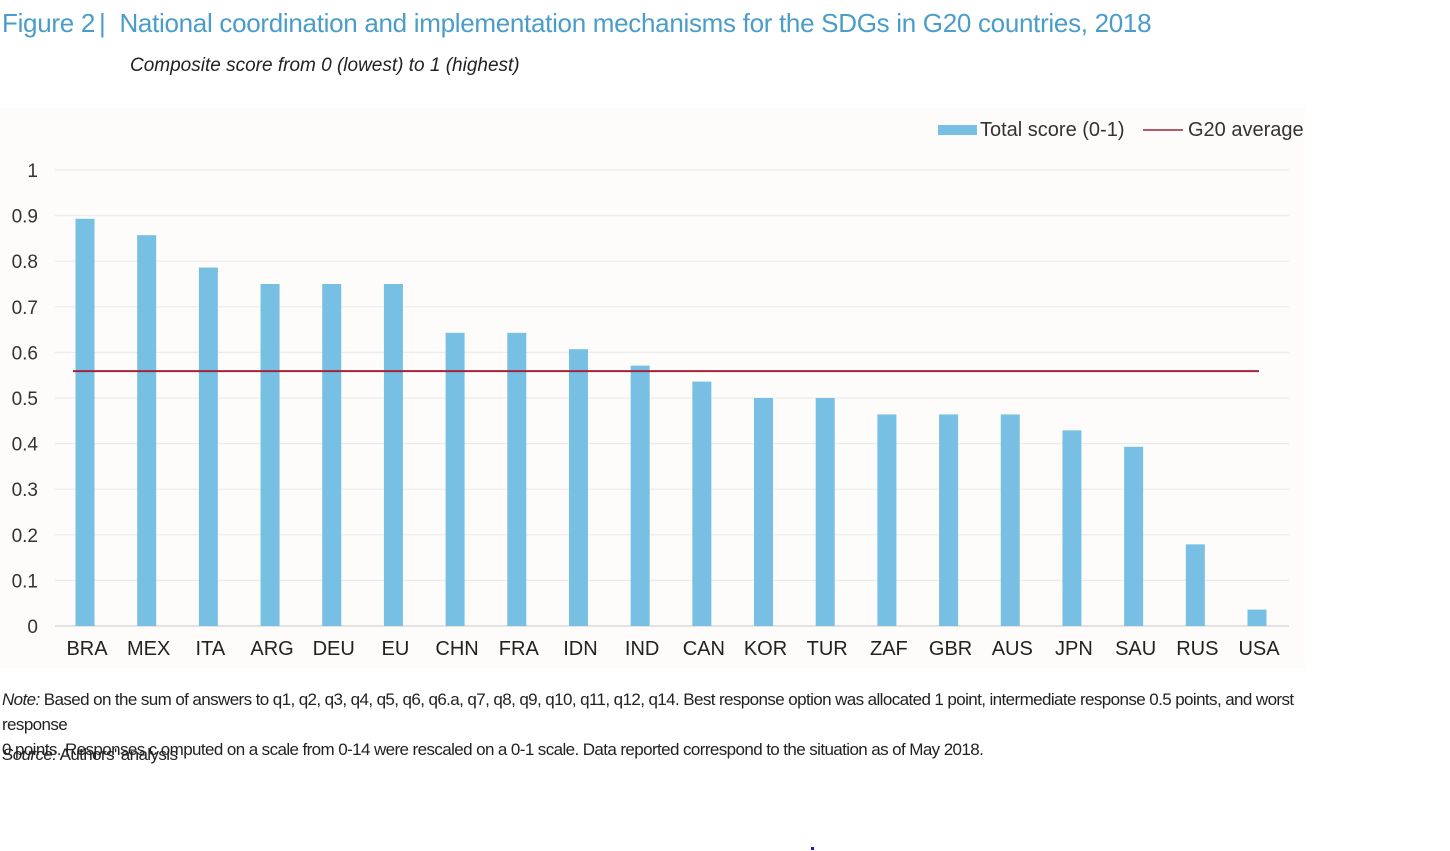  I want to click on x-tick-label: BRA, so click(87, 649).